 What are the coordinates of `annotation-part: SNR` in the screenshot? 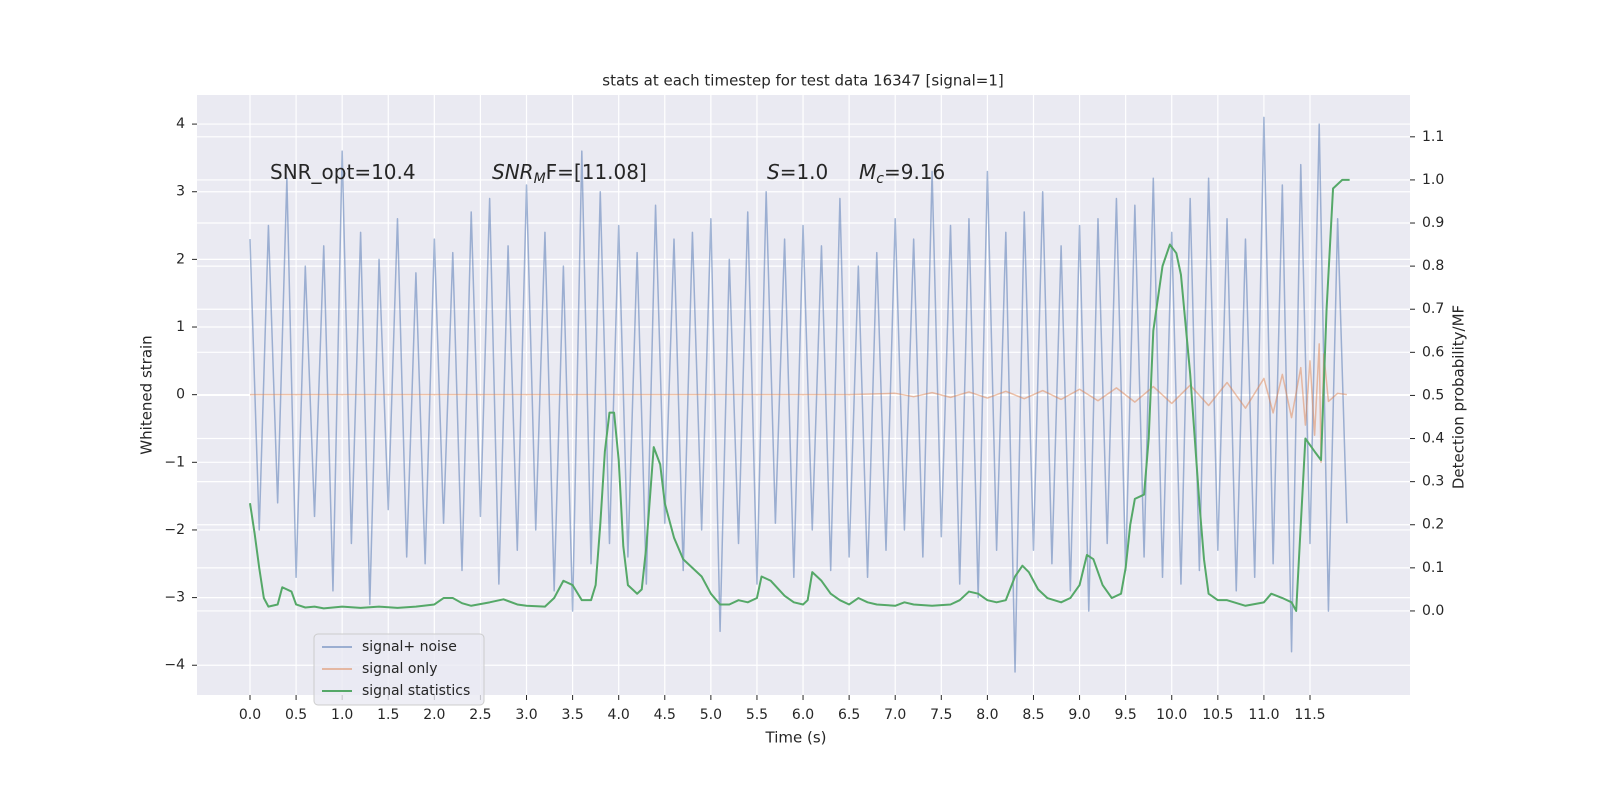 It's located at (513, 172).